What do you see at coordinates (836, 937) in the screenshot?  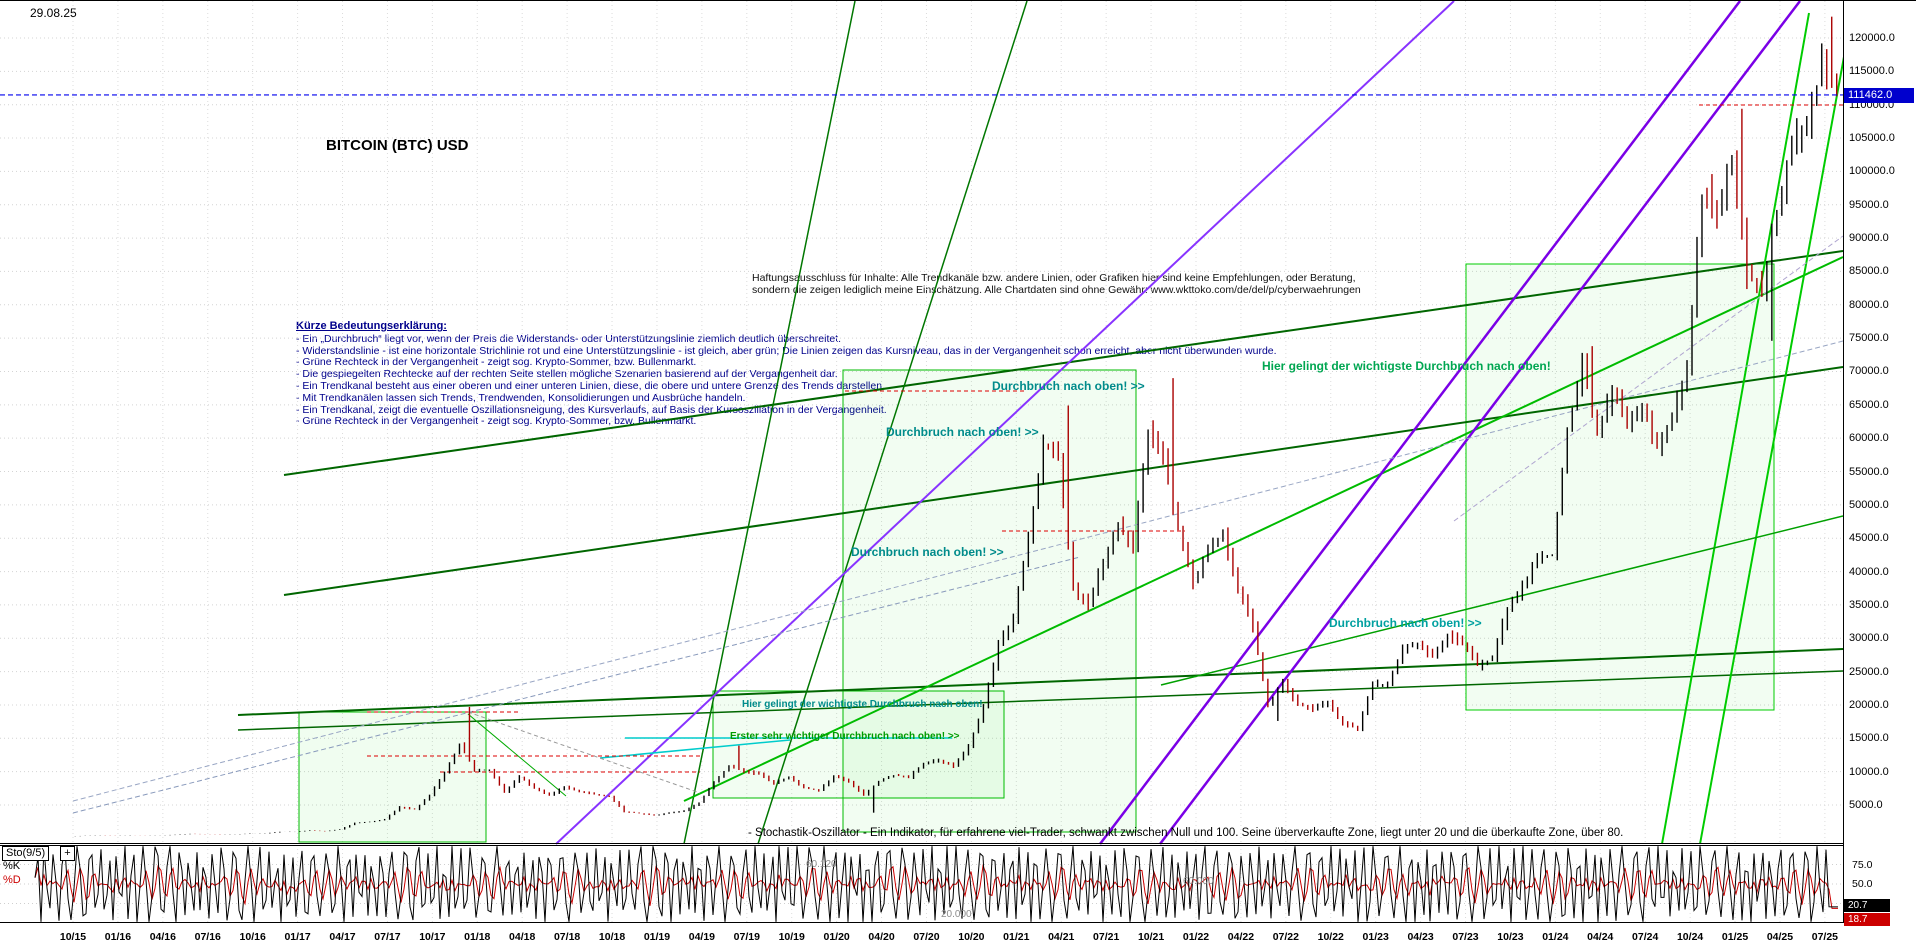 I see `time-tick-label: 01/20` at bounding box center [836, 937].